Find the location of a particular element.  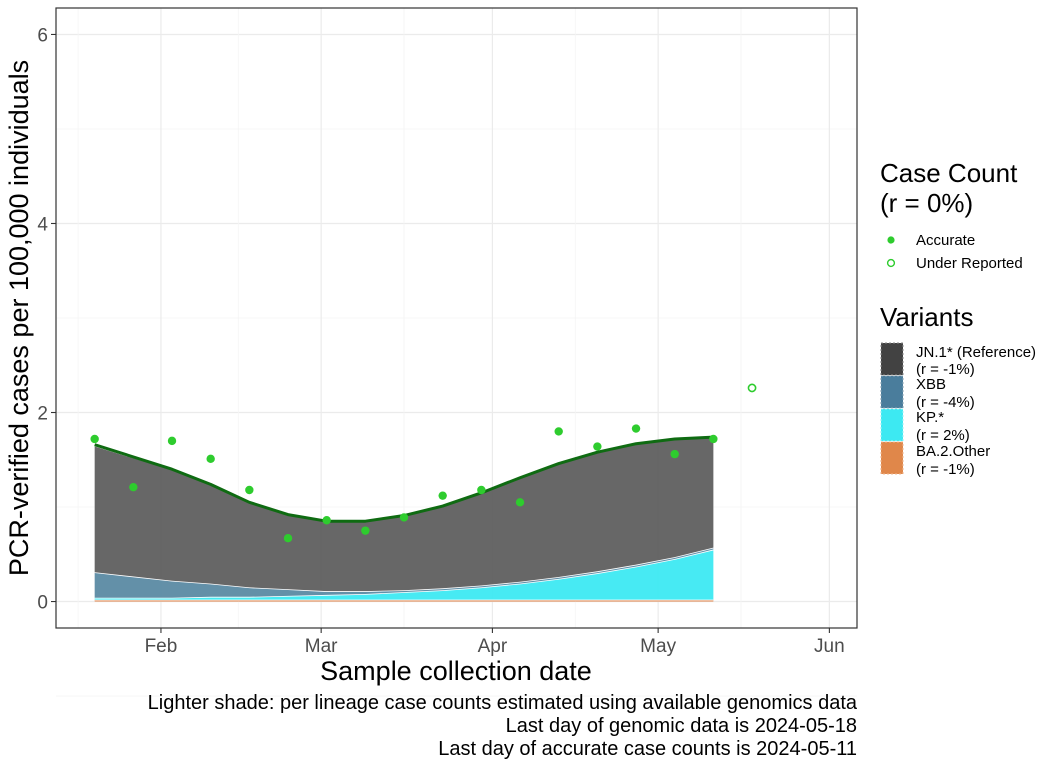

x-tick-label: Feb is located at coordinates (161, 646).